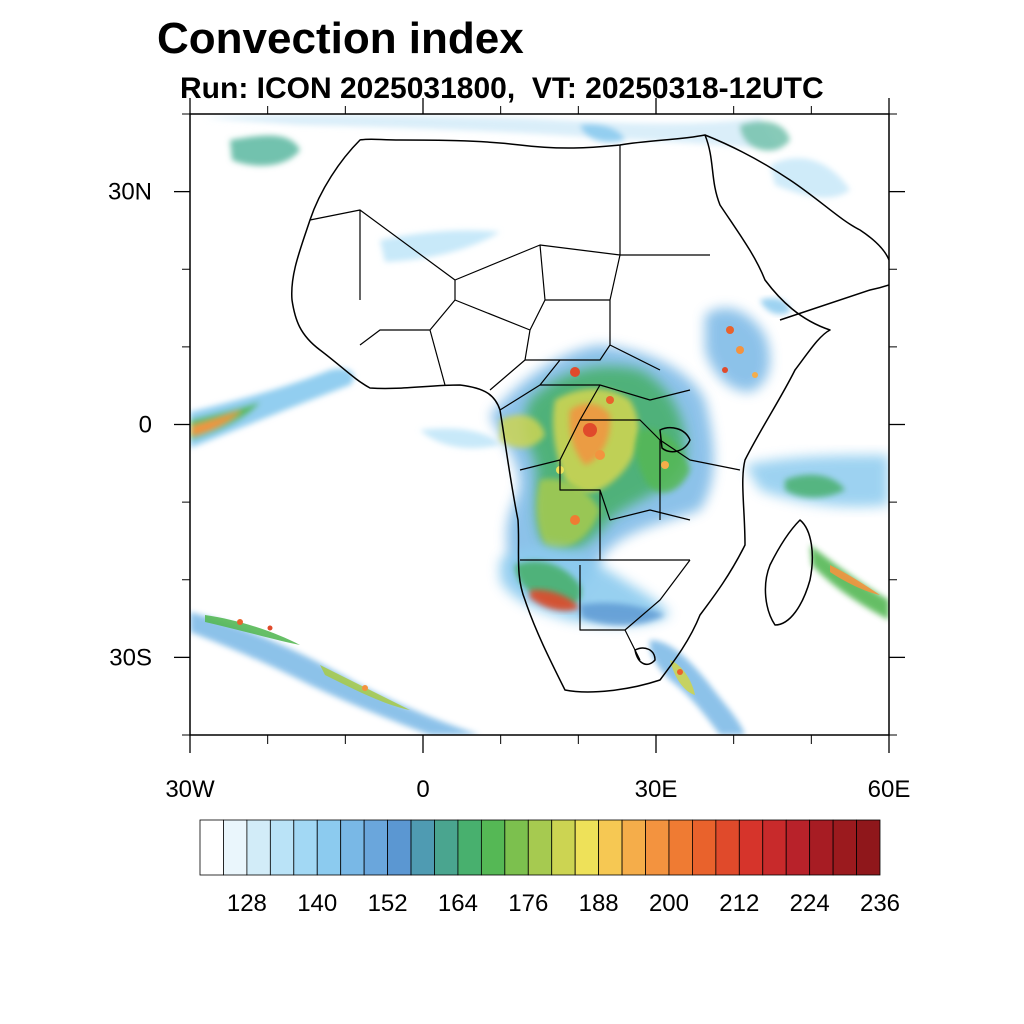  What do you see at coordinates (747, 345) in the screenshot?
I see `convection-ethiopia` at bounding box center [747, 345].